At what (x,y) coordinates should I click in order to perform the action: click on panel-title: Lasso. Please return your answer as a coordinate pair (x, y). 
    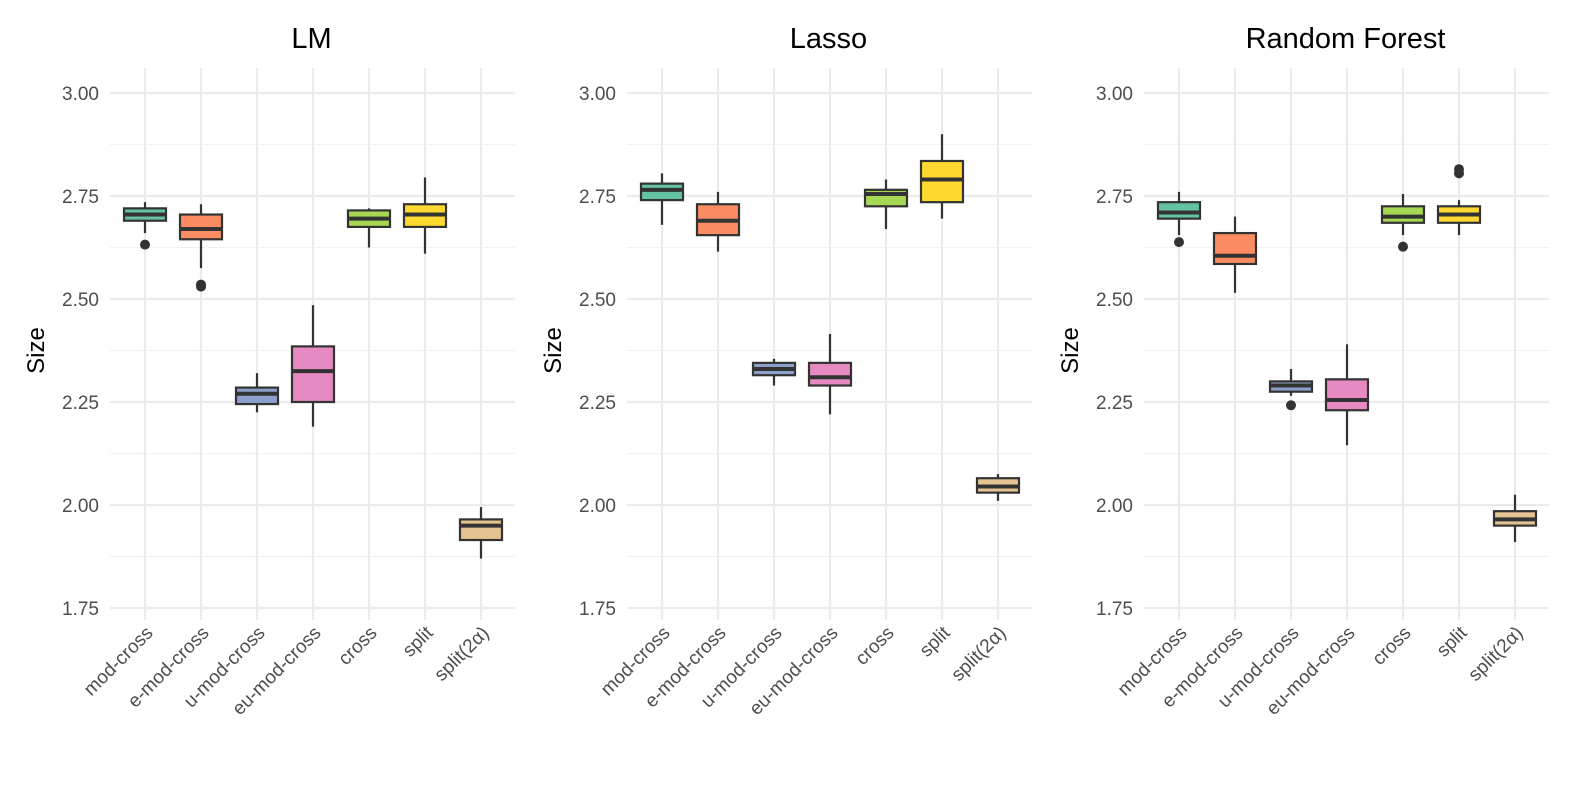
    Looking at the image, I should click on (828, 39).